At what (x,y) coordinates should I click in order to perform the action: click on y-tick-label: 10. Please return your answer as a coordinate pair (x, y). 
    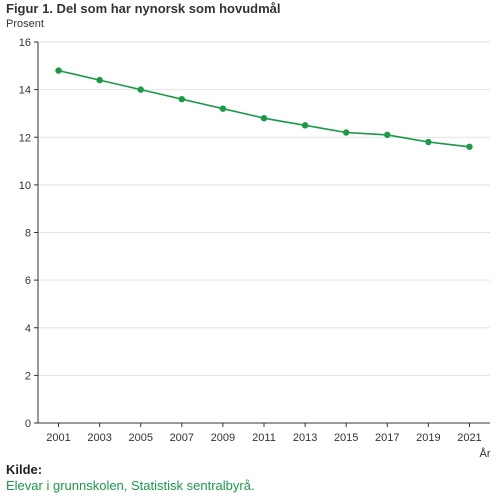
    Looking at the image, I should click on (25, 186).